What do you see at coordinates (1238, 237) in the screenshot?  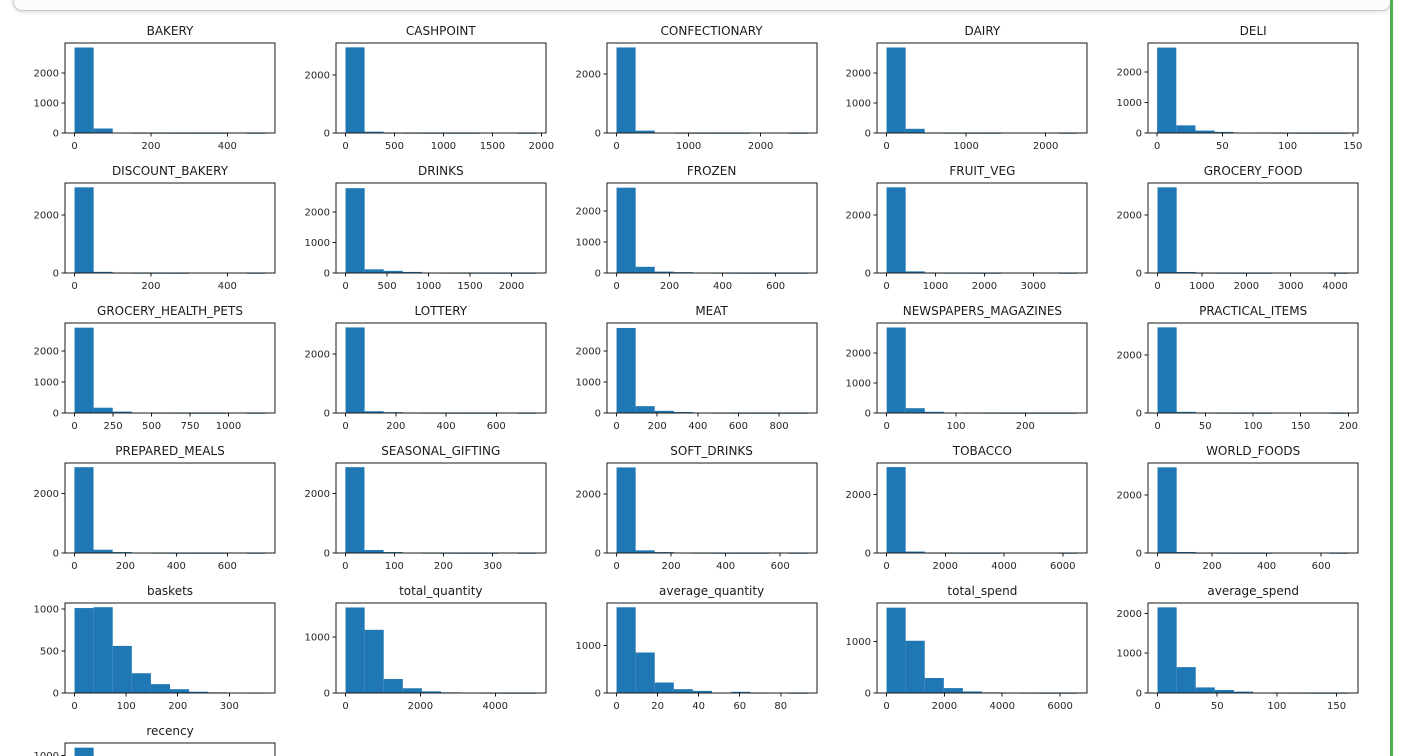 I see `chart-plot-area: 0 2000 0 1000 2000 3000 4000` at bounding box center [1238, 237].